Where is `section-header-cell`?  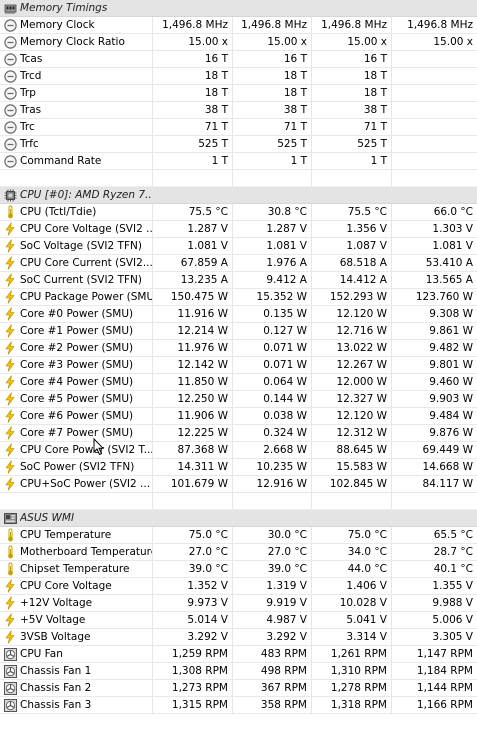
section-header-cell is located at coordinates (272, 518).